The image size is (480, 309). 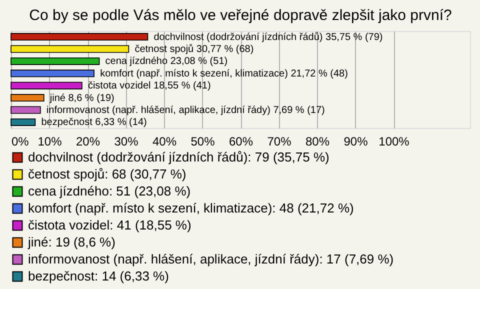 What do you see at coordinates (98, 276) in the screenshot?
I see `legend-label: bezpečnost: 14 (6,33 %)` at bounding box center [98, 276].